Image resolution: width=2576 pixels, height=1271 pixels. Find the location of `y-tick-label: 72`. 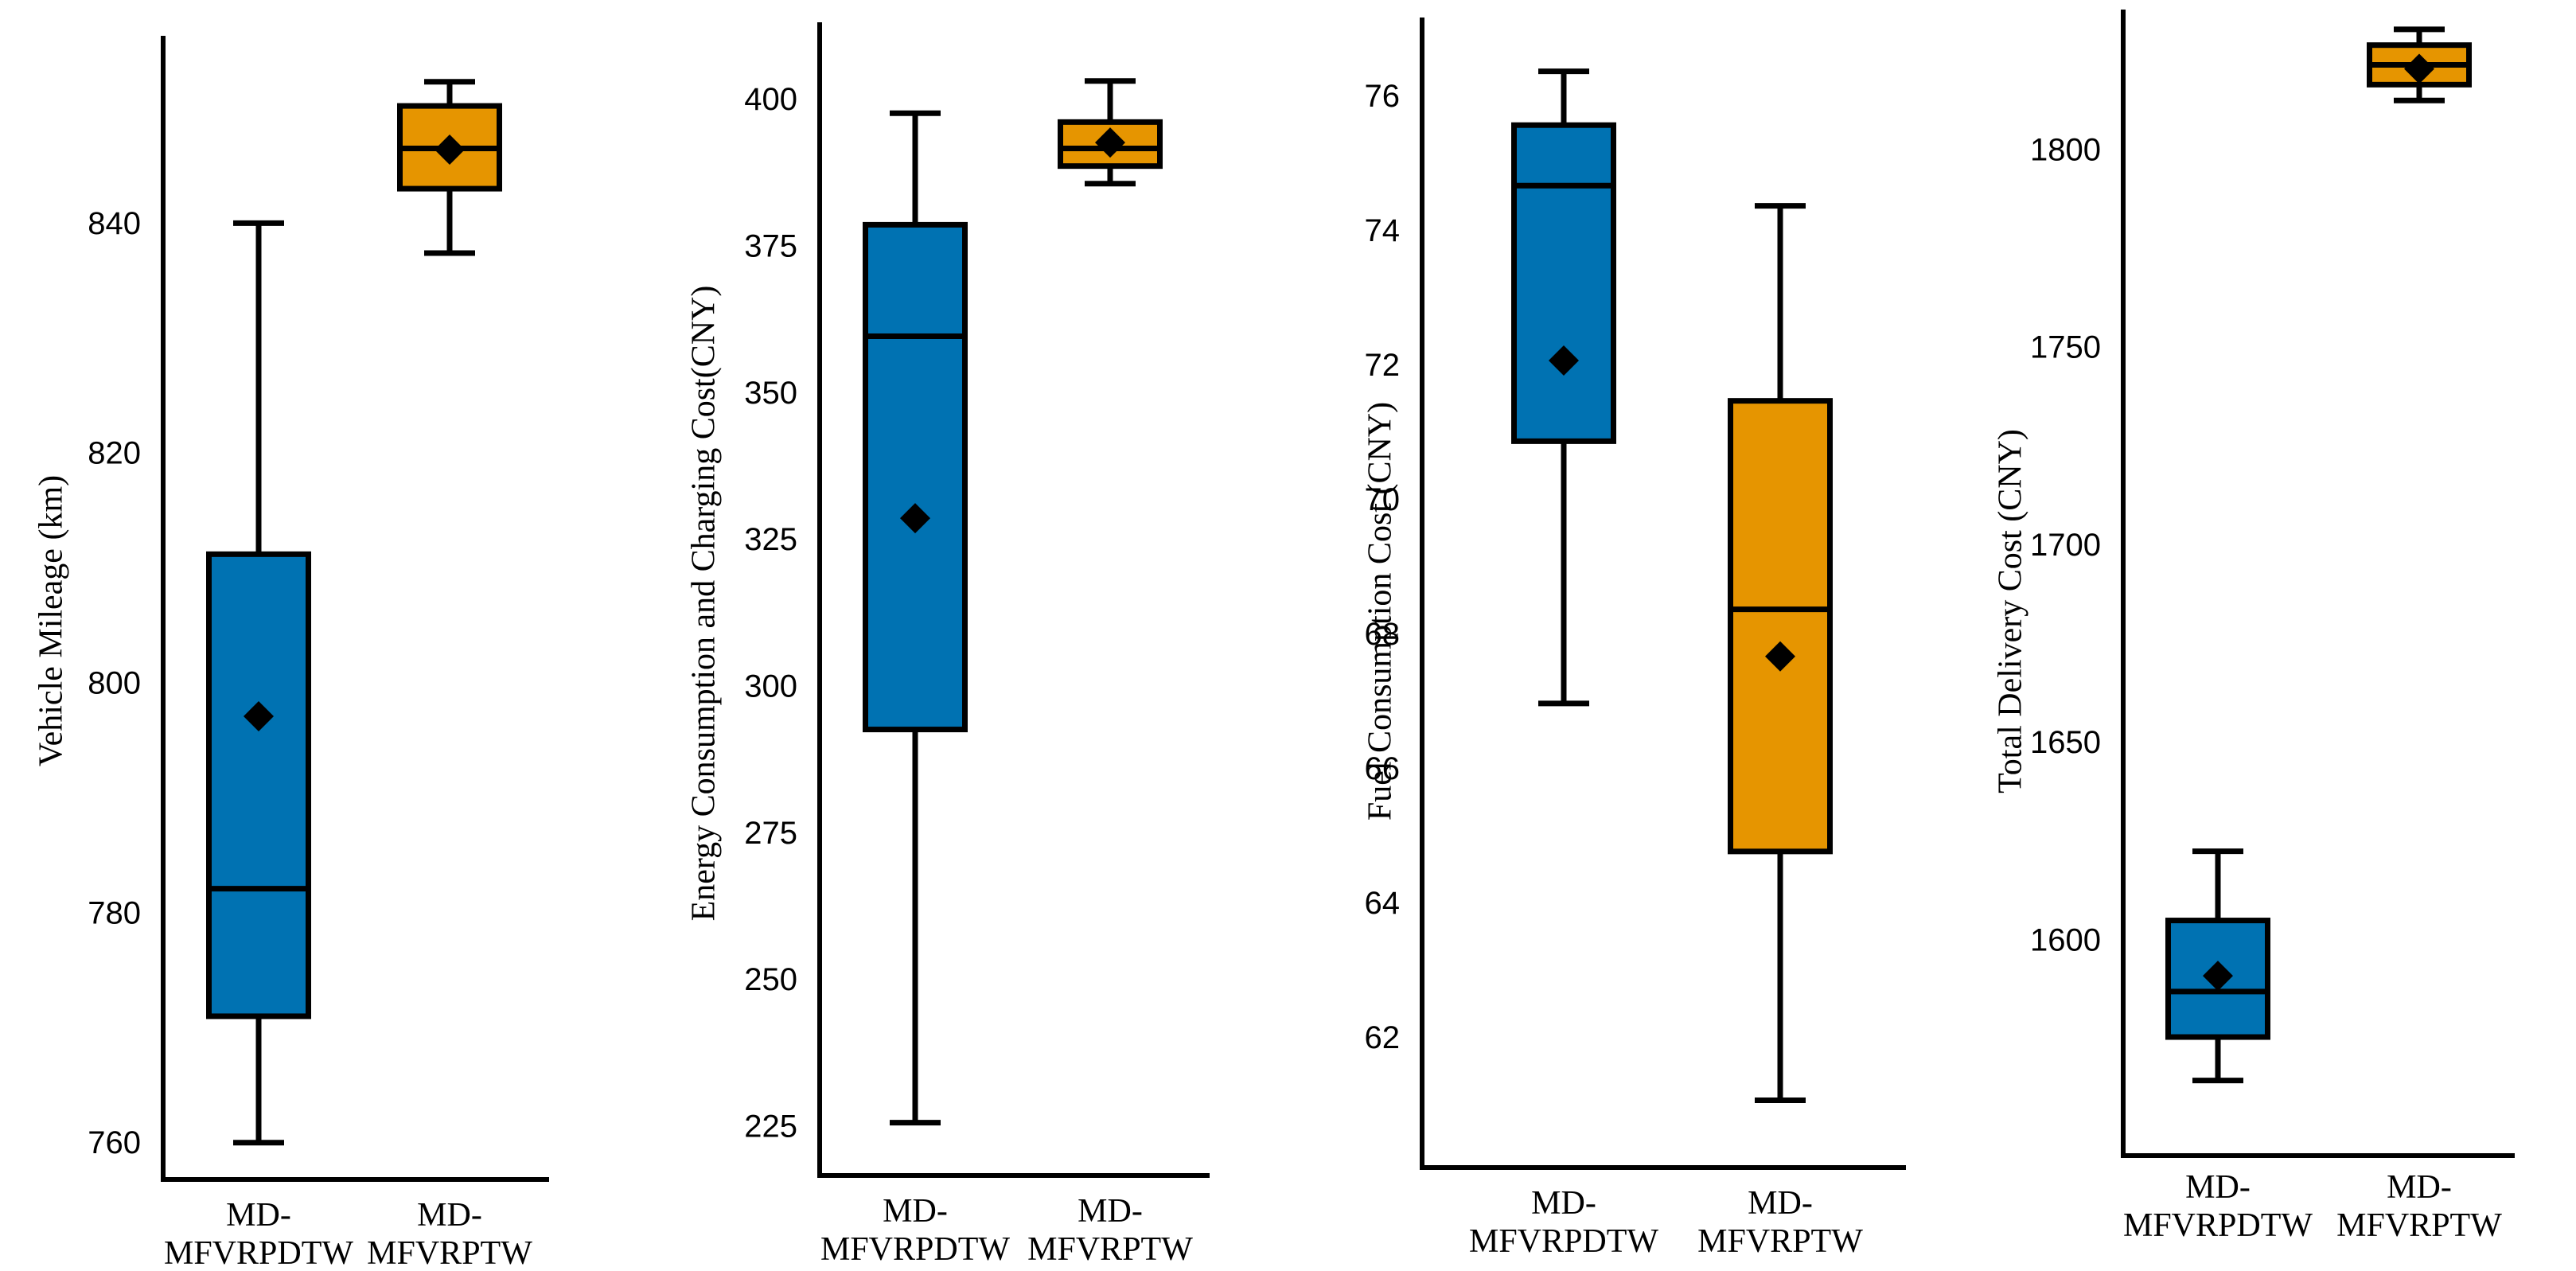

y-tick-label: 72 is located at coordinates (1383, 365).